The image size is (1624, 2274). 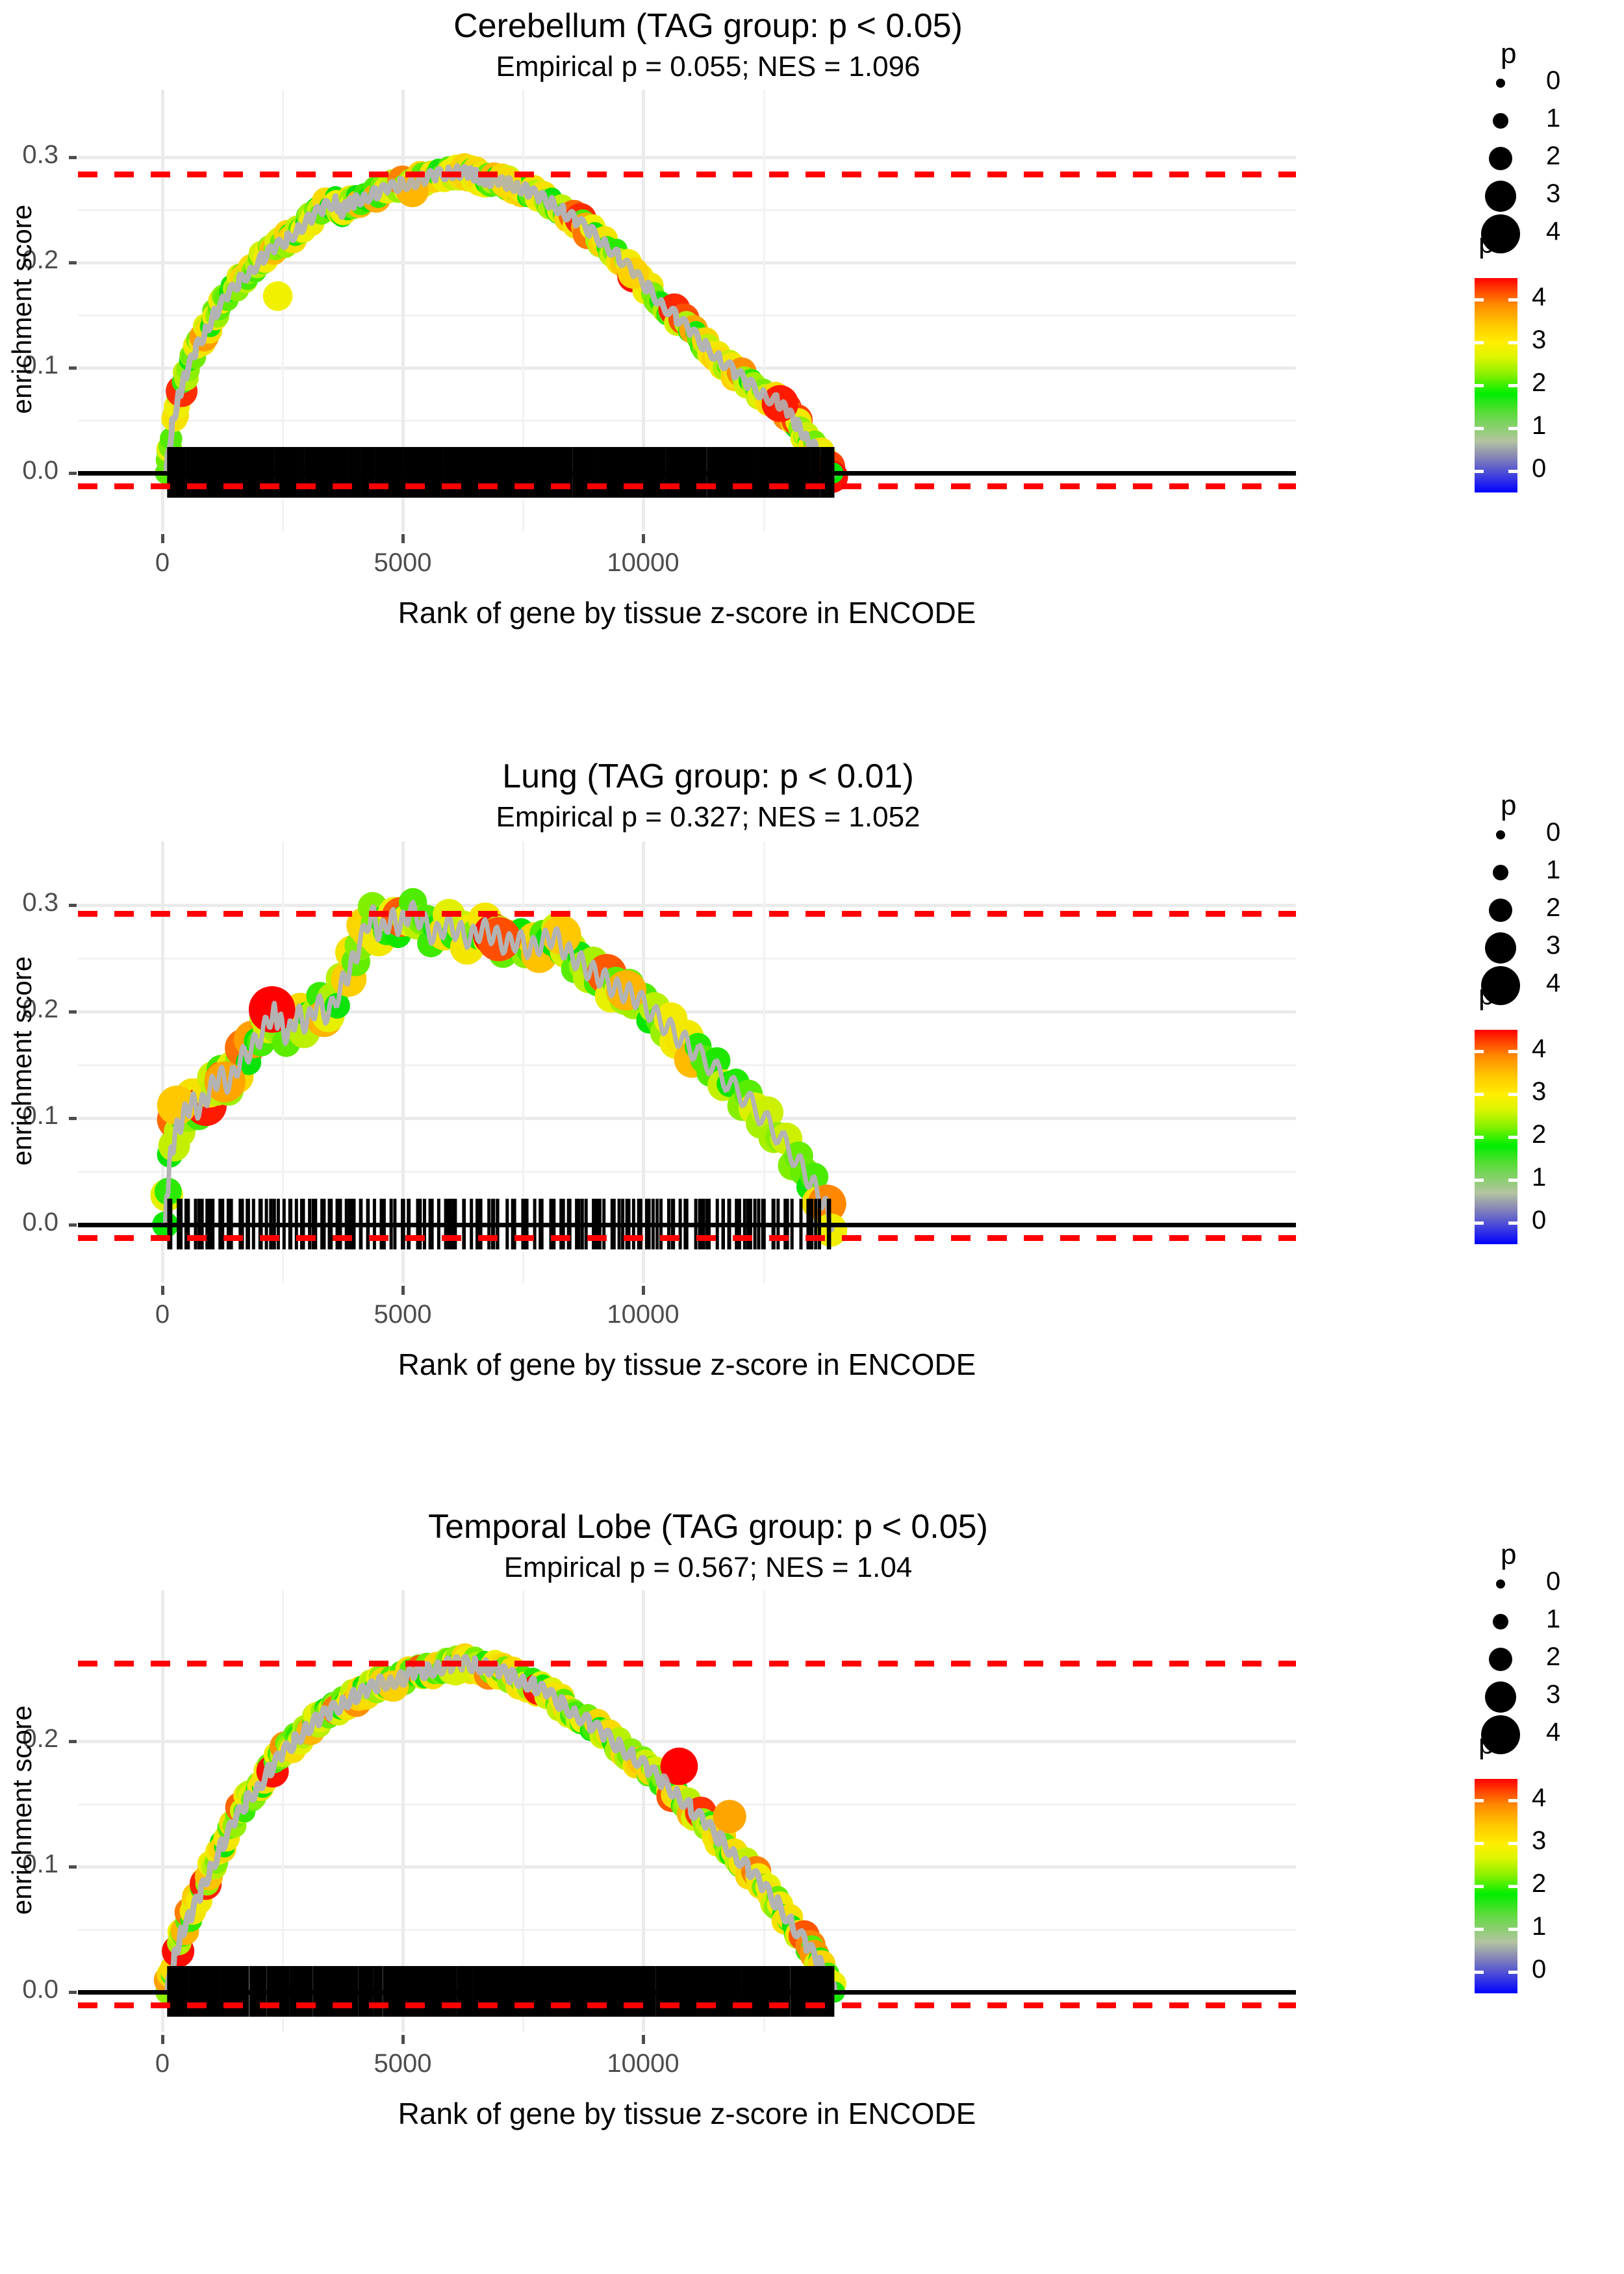 What do you see at coordinates (687, 914) in the screenshot?
I see `max-enrichment-threshold-line` at bounding box center [687, 914].